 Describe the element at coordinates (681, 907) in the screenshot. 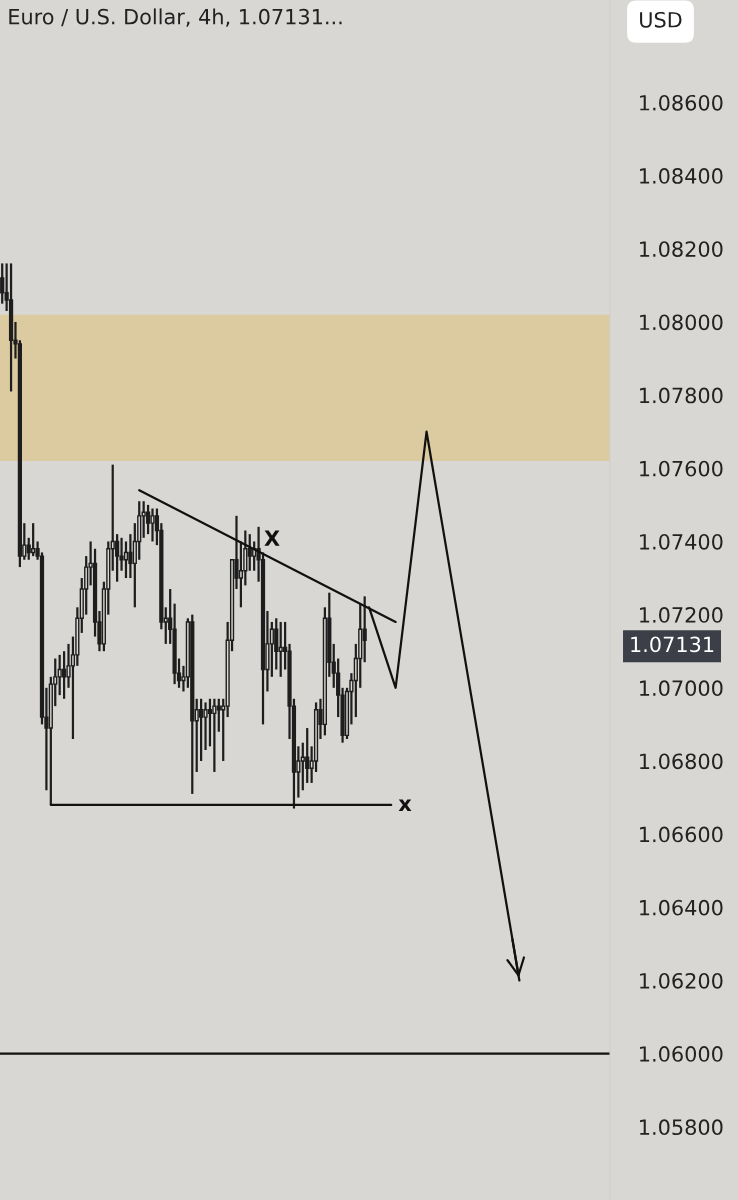

I see `y-tick-label: 1.06400` at that location.